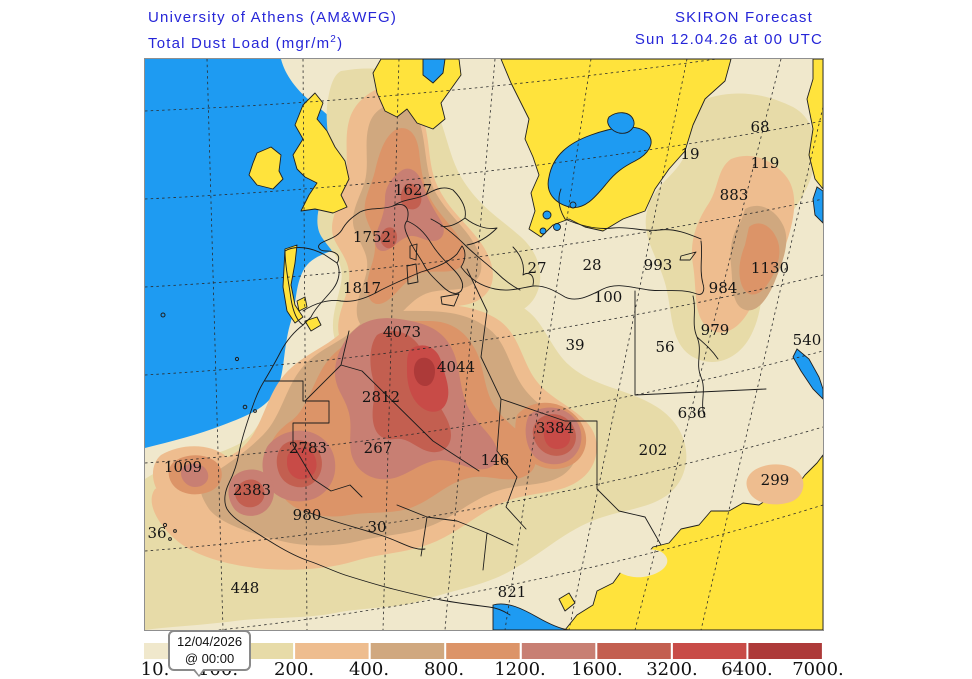 The width and height of the screenshot is (972, 679). Describe the element at coordinates (482, 254) in the screenshot. I see `balkans-coast` at that location.